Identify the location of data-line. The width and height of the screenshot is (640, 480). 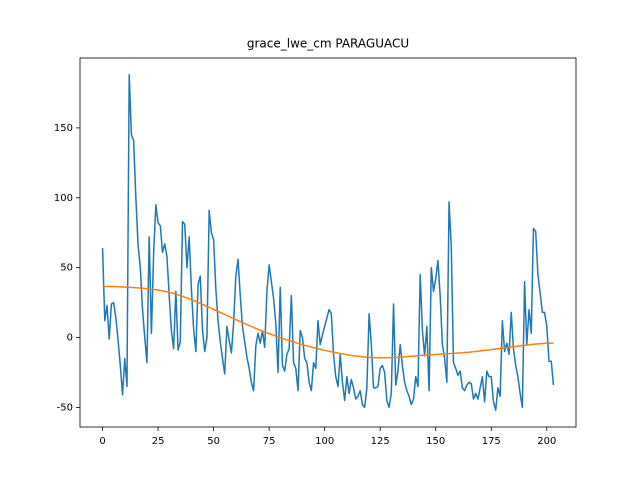
(328, 322).